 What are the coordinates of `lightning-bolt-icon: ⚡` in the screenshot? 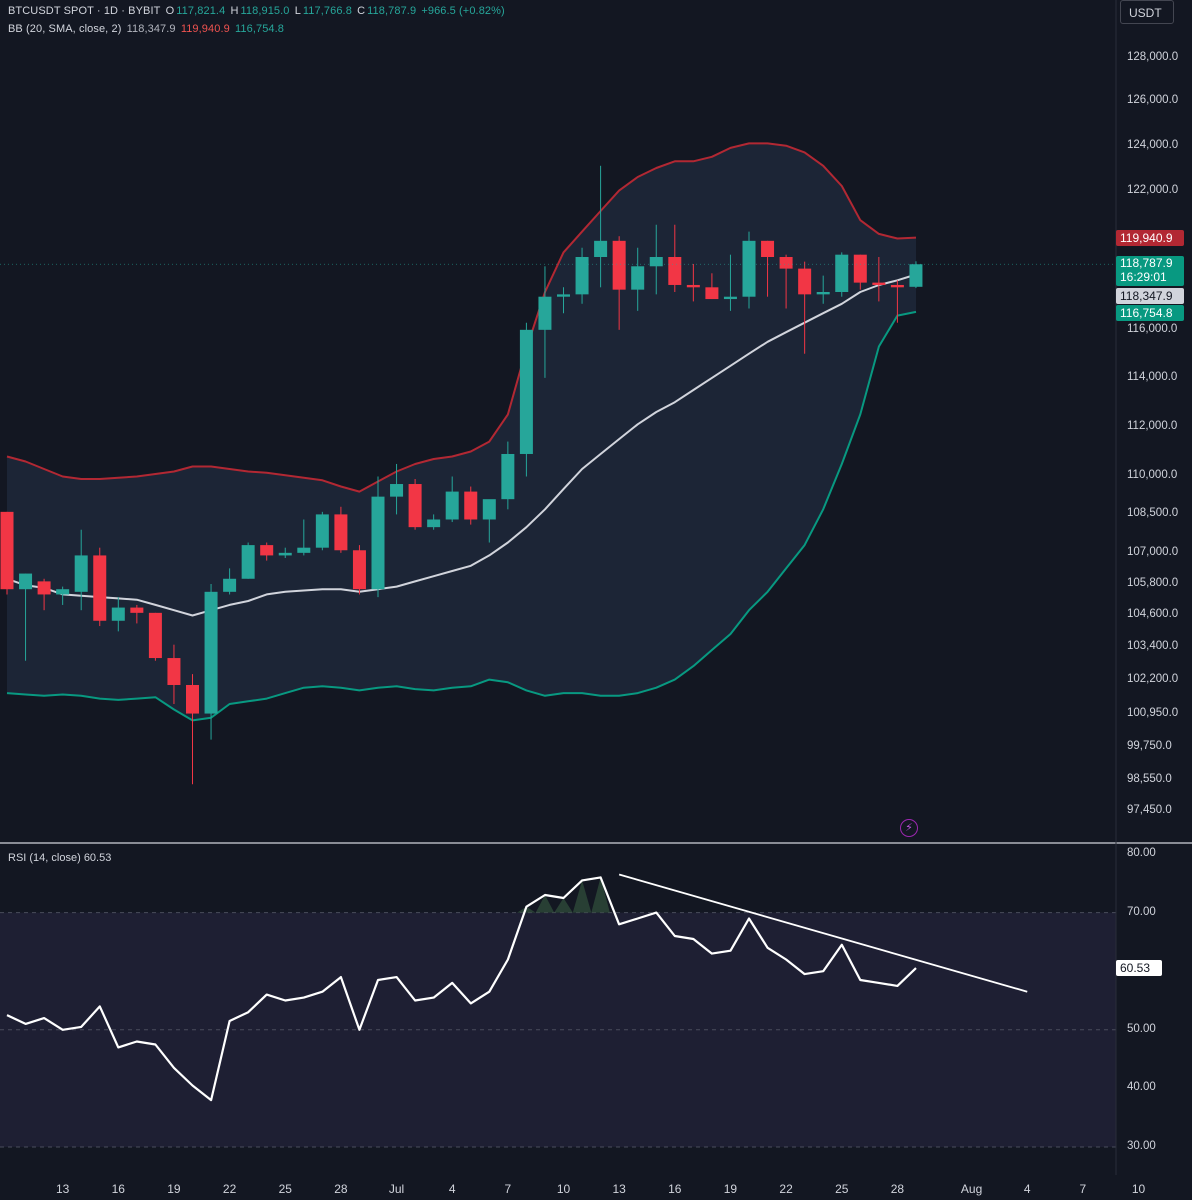 It's located at (909, 828).